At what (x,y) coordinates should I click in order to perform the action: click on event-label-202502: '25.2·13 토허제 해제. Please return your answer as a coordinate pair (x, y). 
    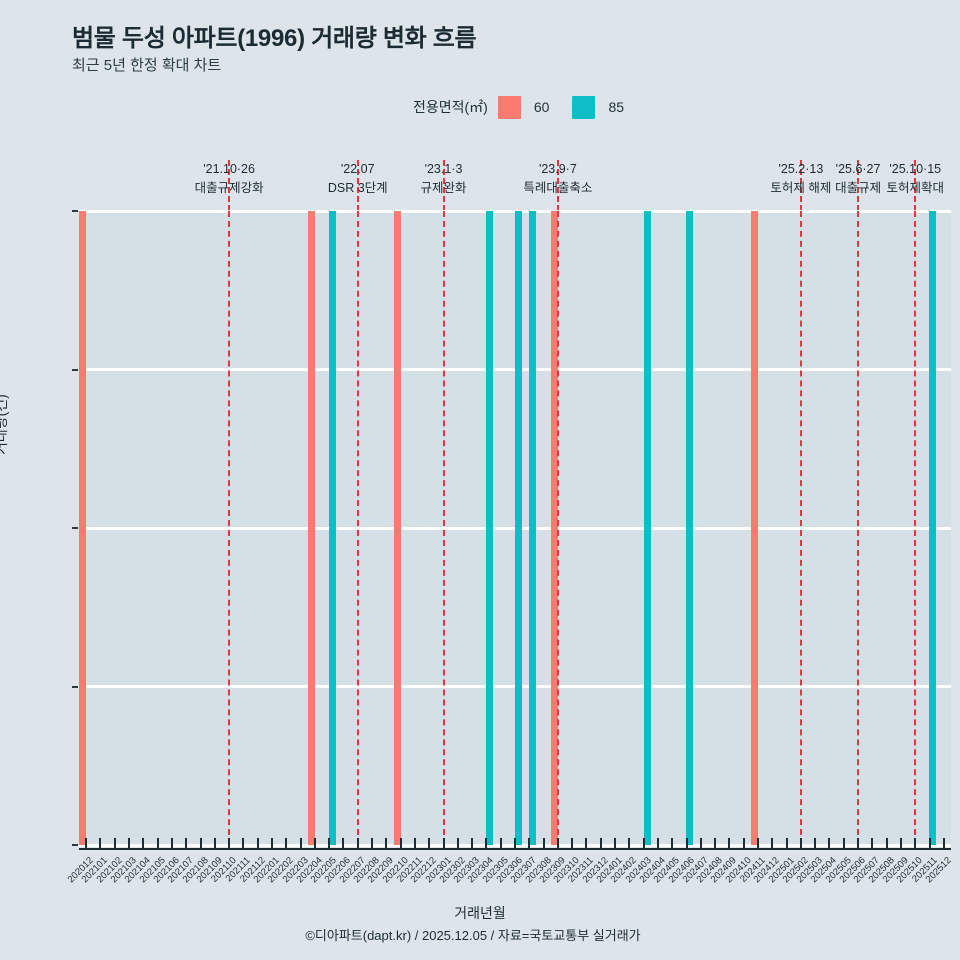
    Looking at the image, I should click on (800, 179).